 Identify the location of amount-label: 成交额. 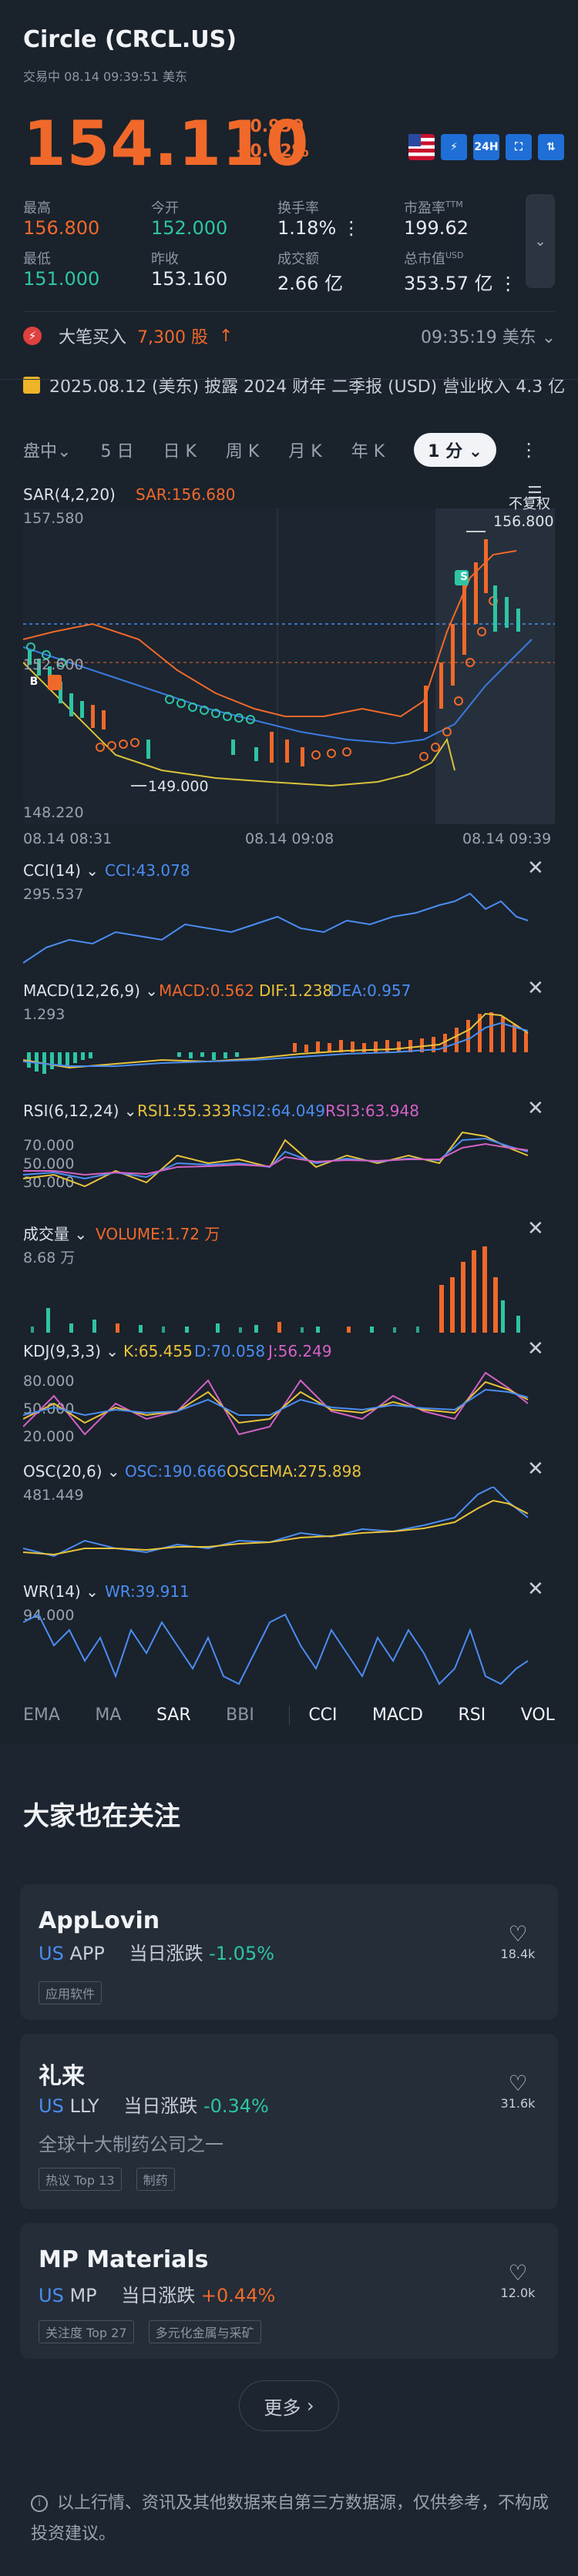
(298, 259).